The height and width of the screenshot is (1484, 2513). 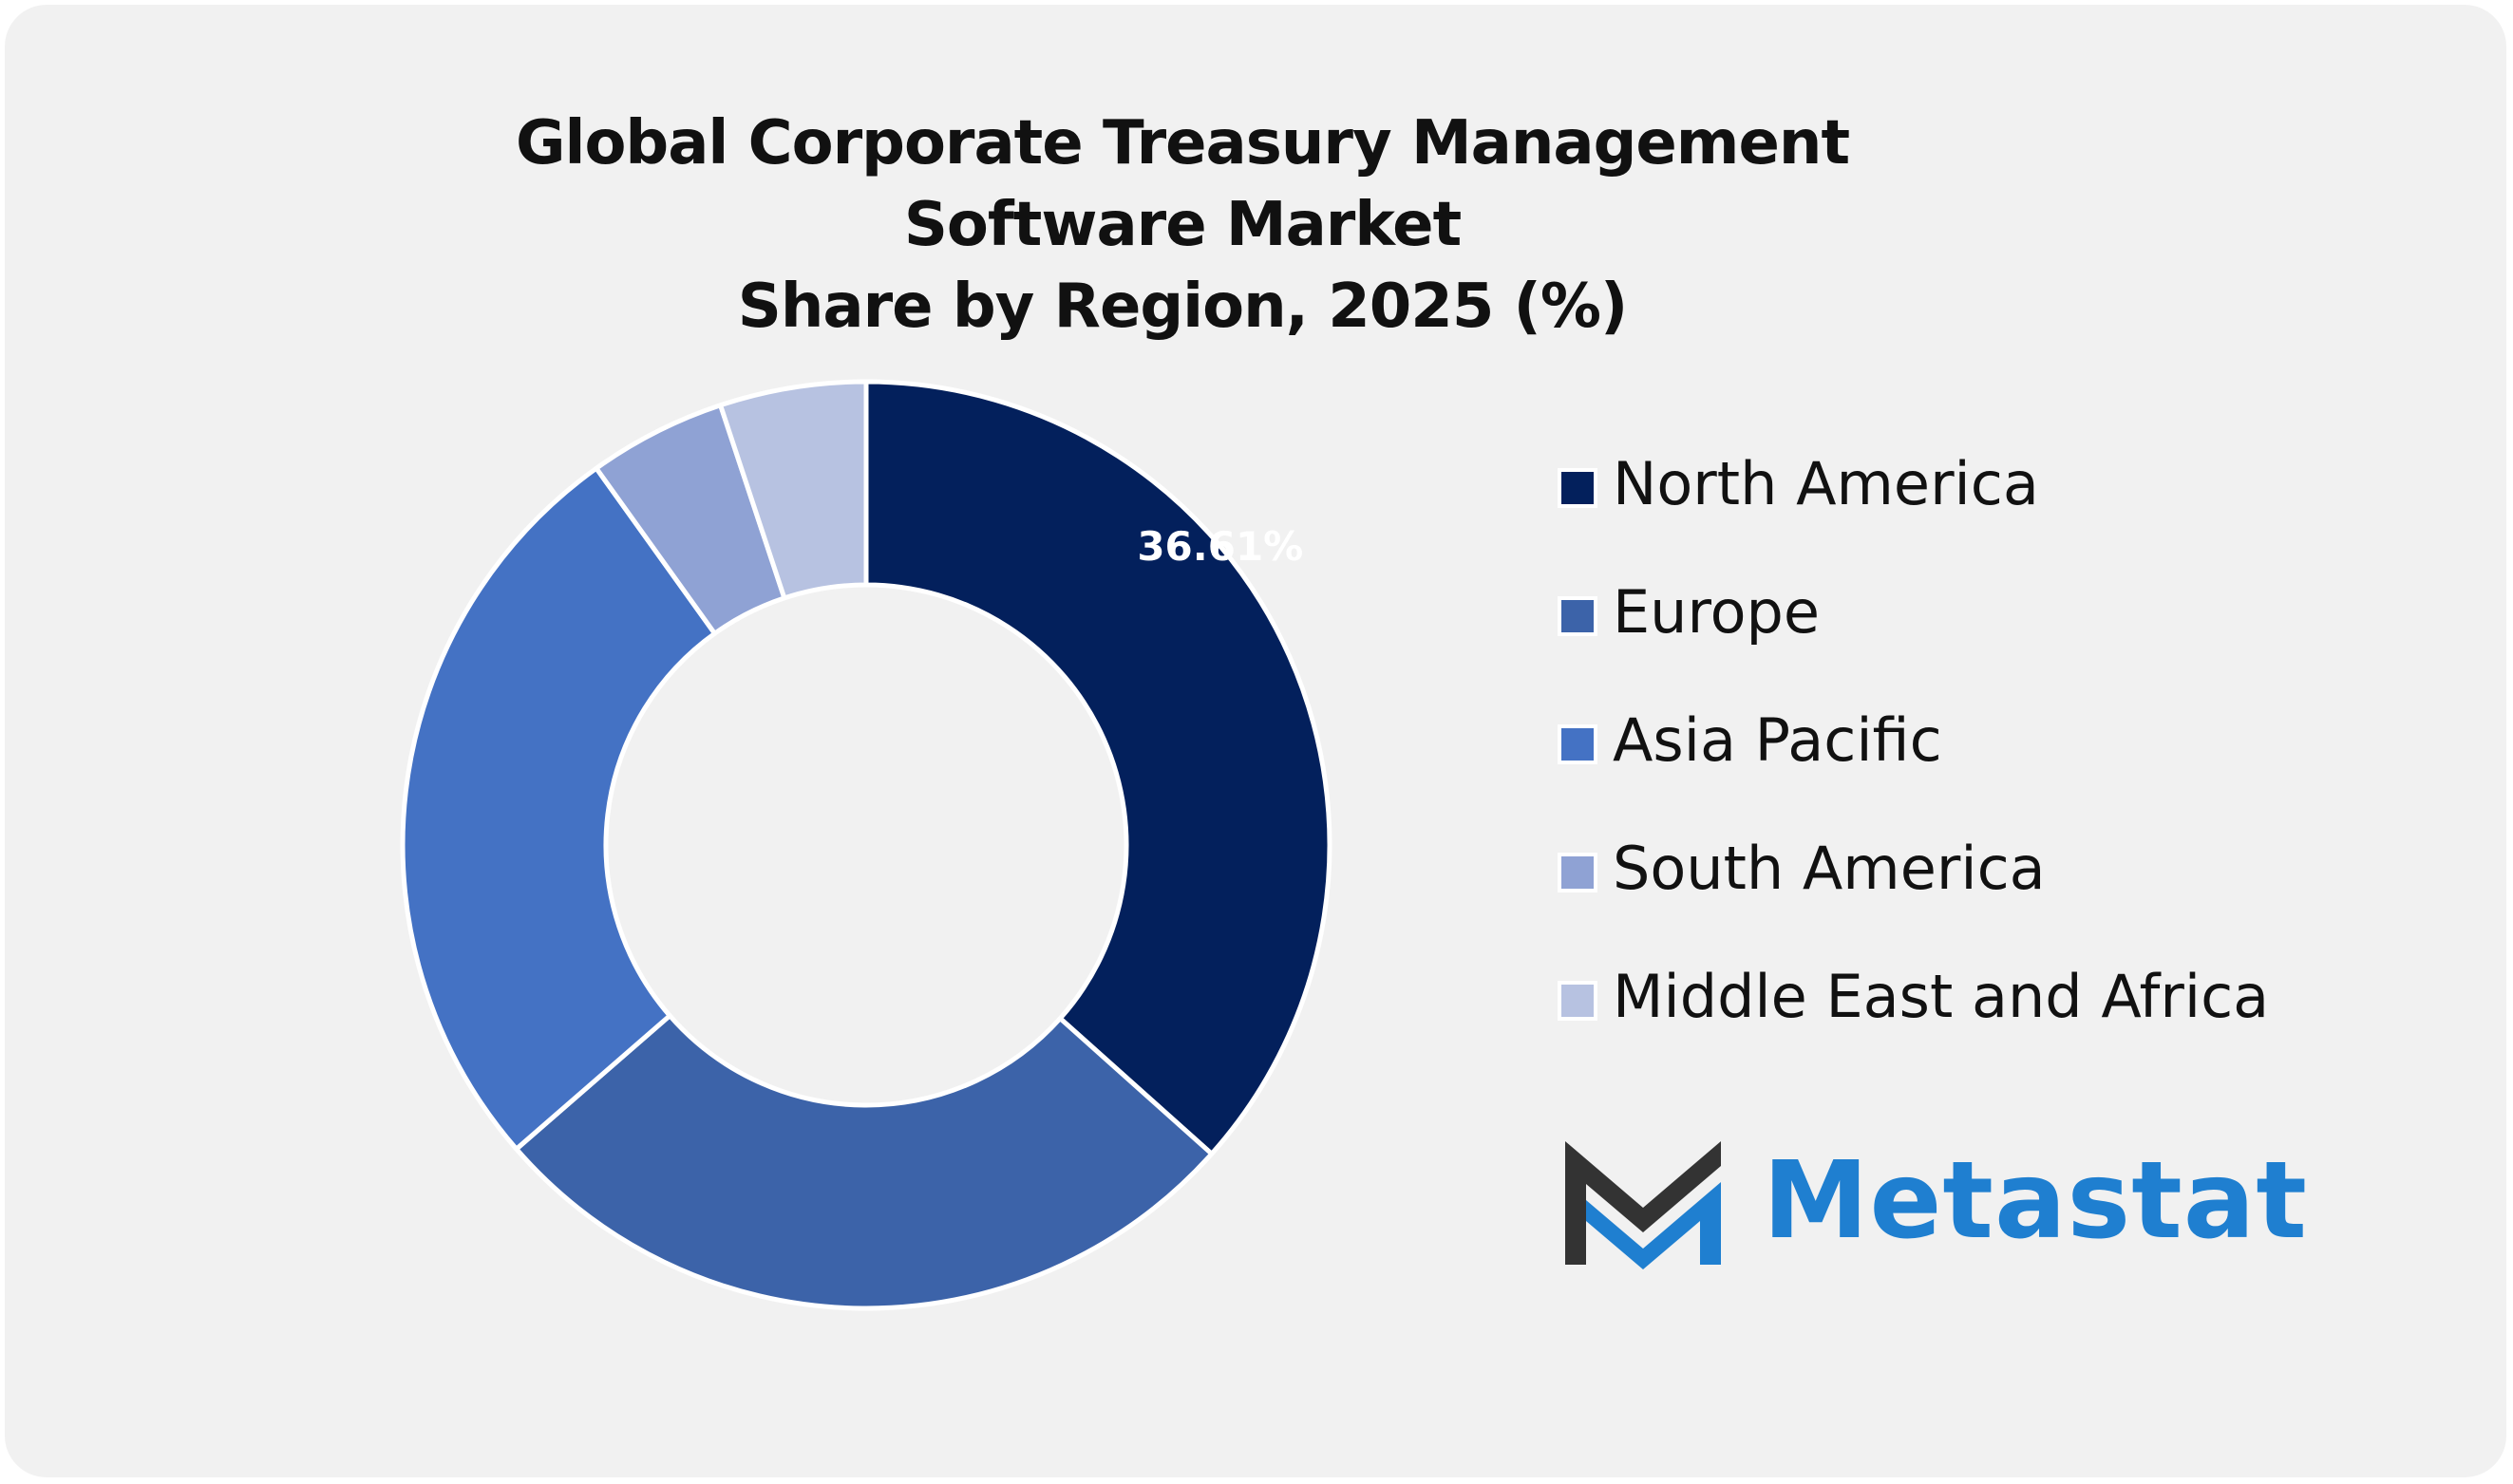 I want to click on donut-slice-north-america, so click(x=1097, y=767).